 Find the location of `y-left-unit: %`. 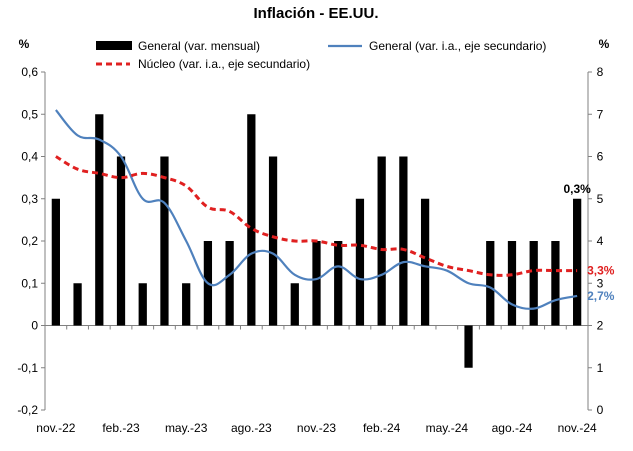

y-left-unit: % is located at coordinates (24, 44).